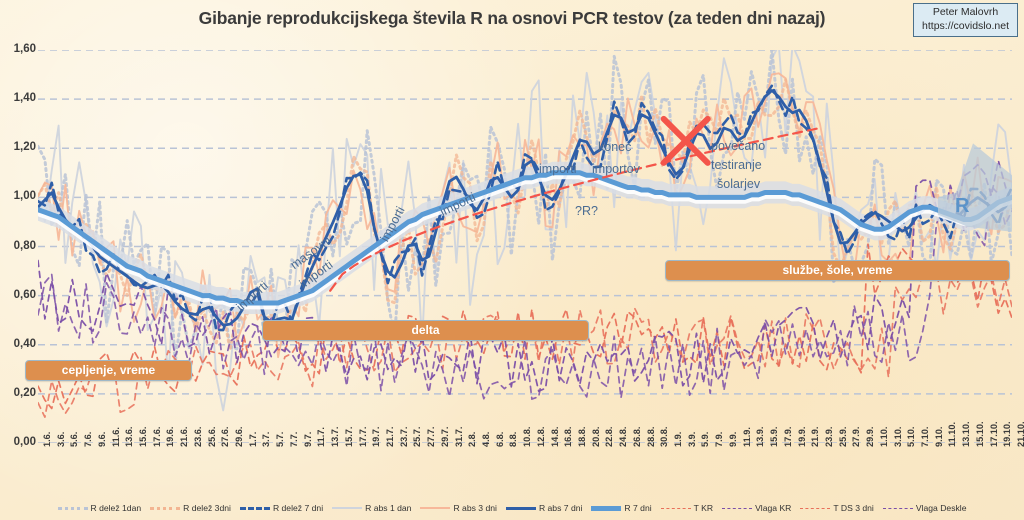 This screenshot has width=1024, height=520. What do you see at coordinates (266, 439) in the screenshot?
I see `x-tick-label: 3.7.` at bounding box center [266, 439].